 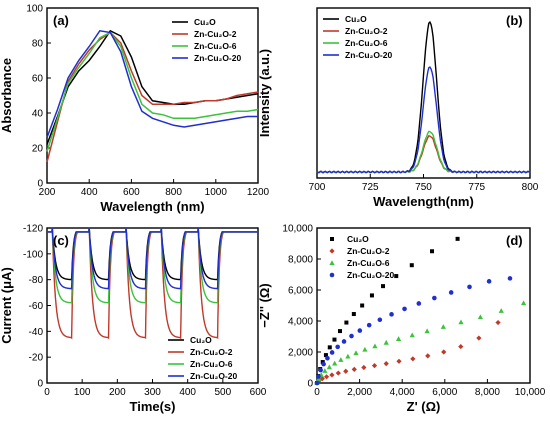 I want to click on y-axis-label: Absorbance, so click(x=7, y=95).